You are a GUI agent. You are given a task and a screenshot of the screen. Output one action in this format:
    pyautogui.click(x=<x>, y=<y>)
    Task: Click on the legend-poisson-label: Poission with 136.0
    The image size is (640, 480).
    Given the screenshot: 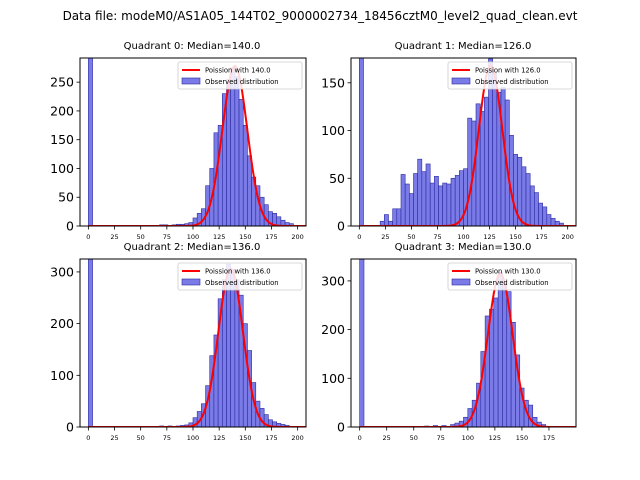 What is the action you would take?
    pyautogui.click(x=238, y=272)
    